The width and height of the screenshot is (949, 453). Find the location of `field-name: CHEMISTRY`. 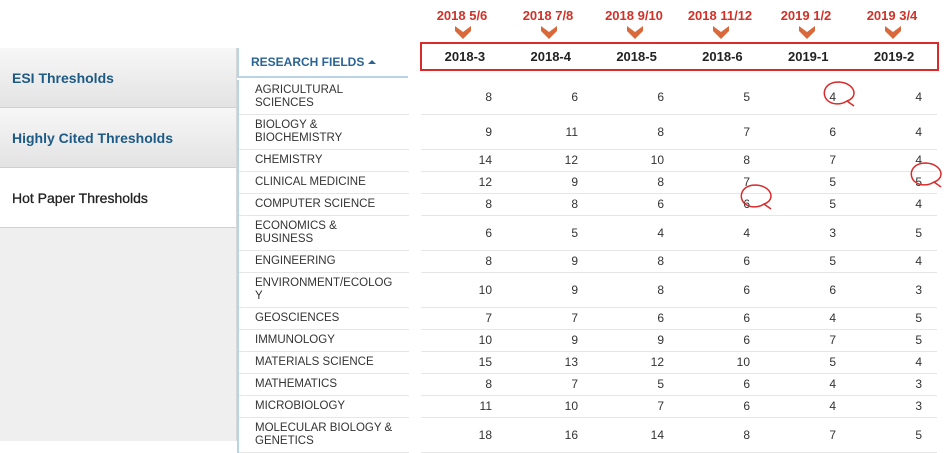

field-name: CHEMISTRY is located at coordinates (323, 160).